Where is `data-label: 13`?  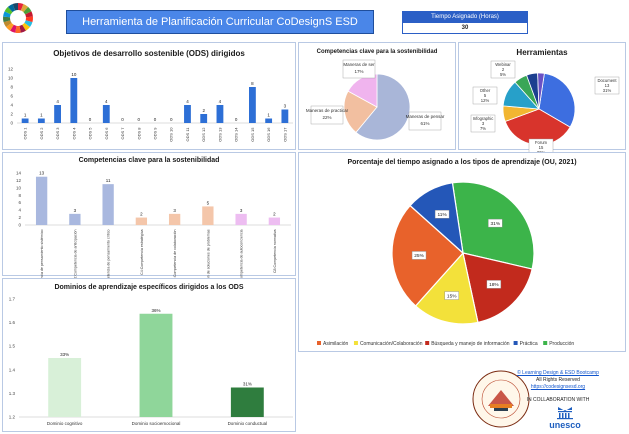 data-label: 13 is located at coordinates (42, 173).